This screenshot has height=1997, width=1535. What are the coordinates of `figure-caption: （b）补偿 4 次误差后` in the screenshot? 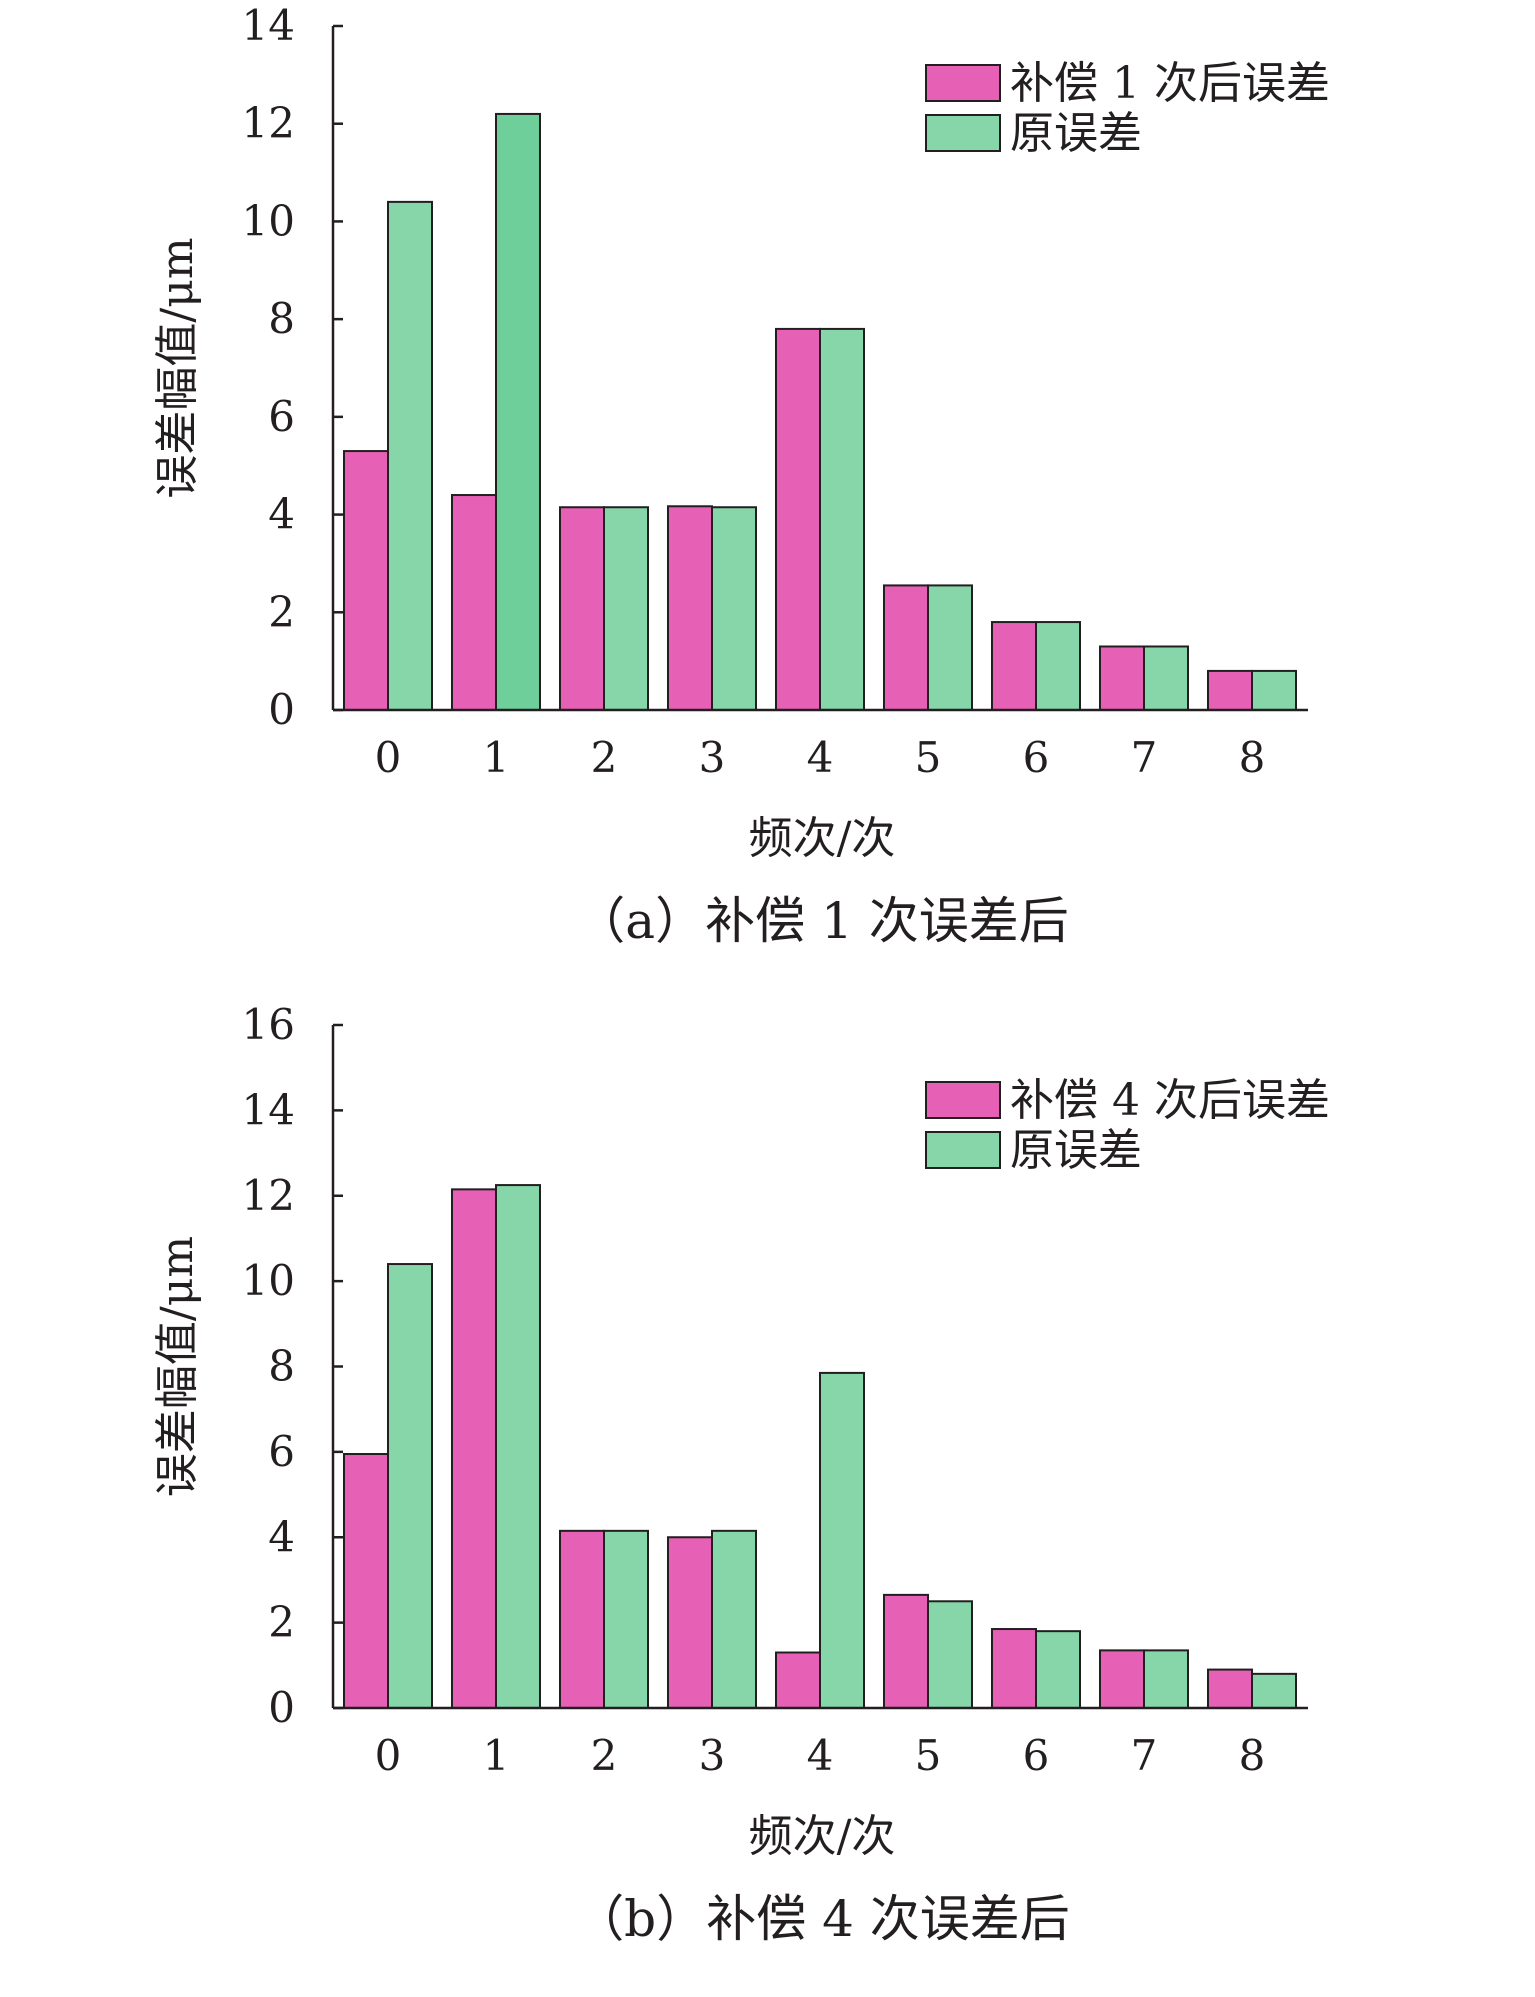 It's located at (822, 1919).